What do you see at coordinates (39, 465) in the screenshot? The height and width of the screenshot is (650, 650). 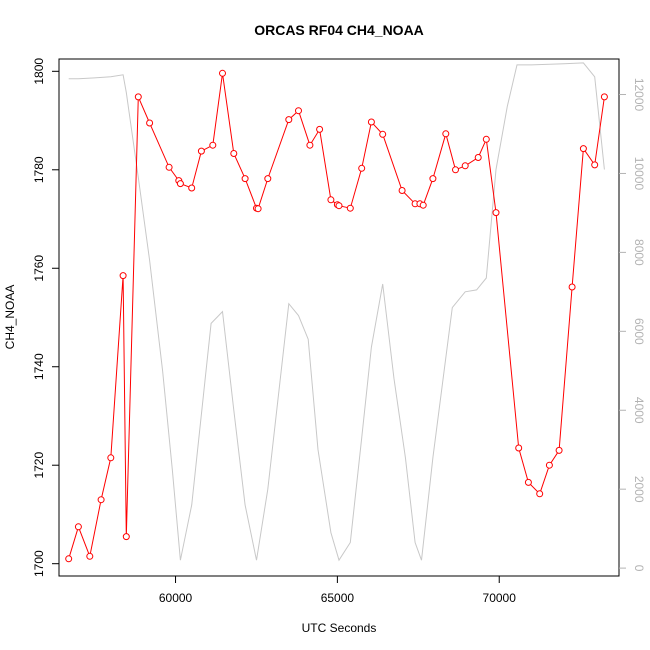 I see `y-tick-label: 1720` at bounding box center [39, 465].